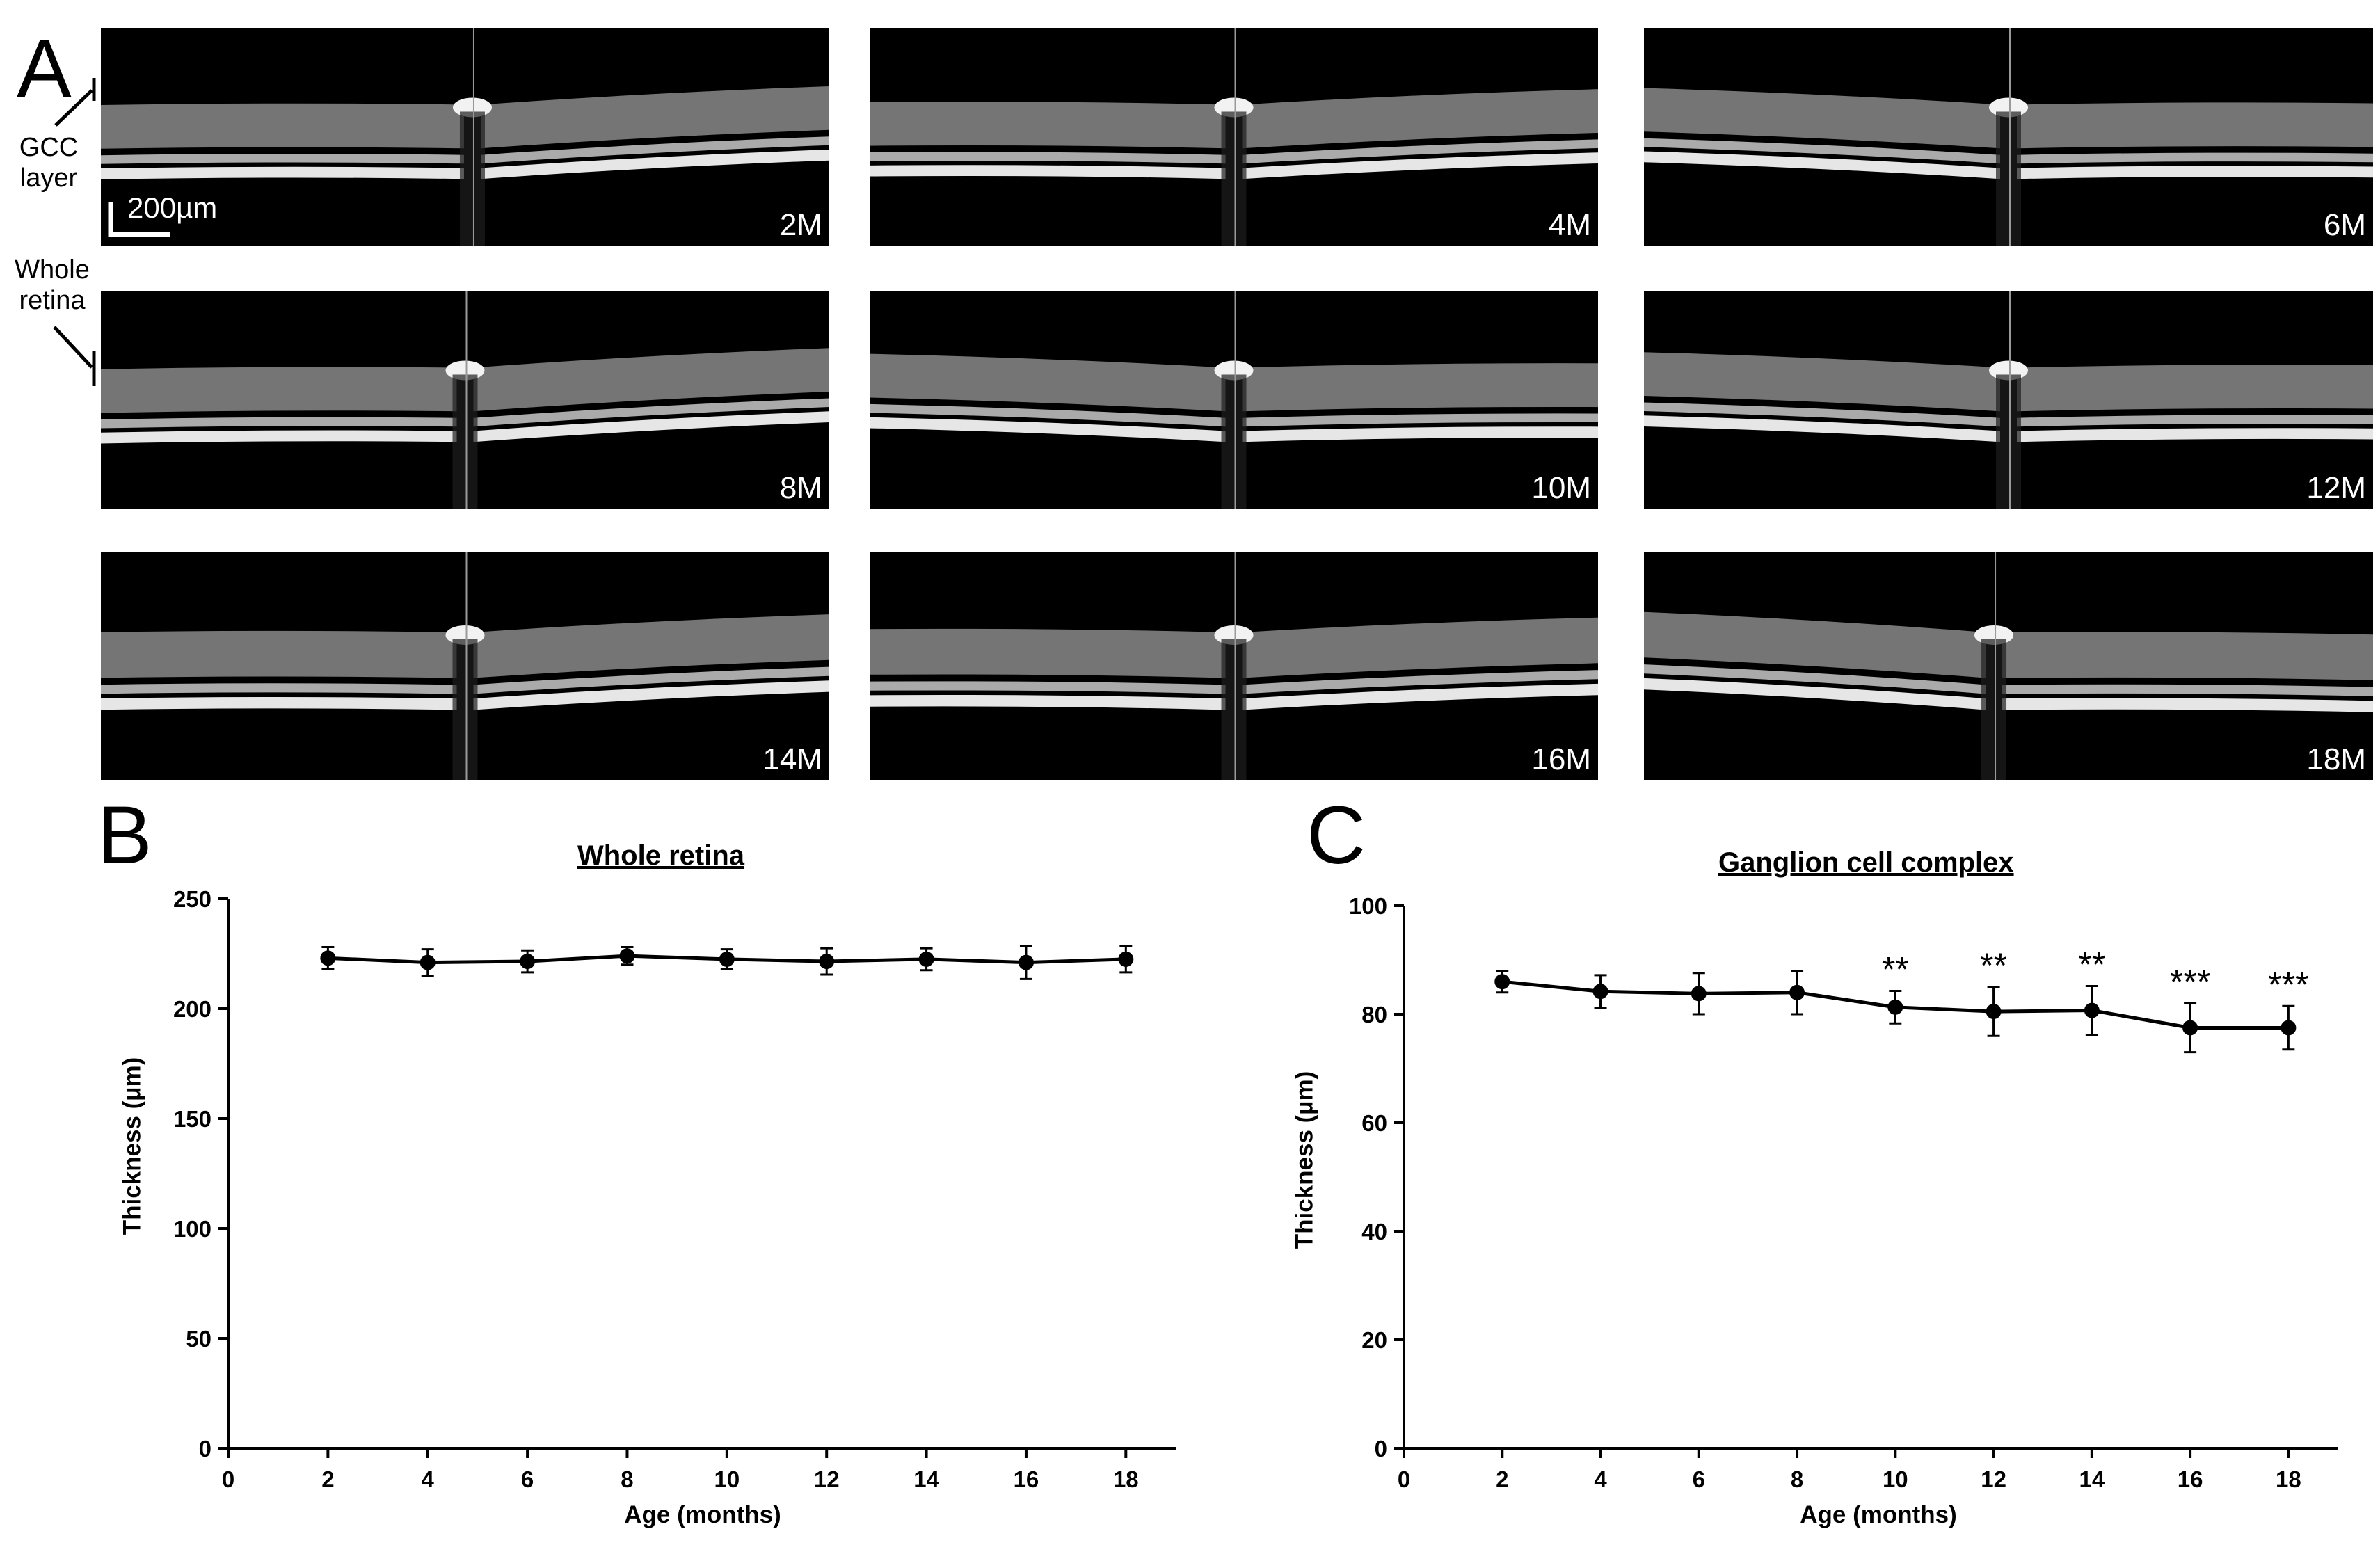 This screenshot has height=1545, width=2380. Describe the element at coordinates (1374, 1340) in the screenshot. I see `y-tick-label: 20` at that location.